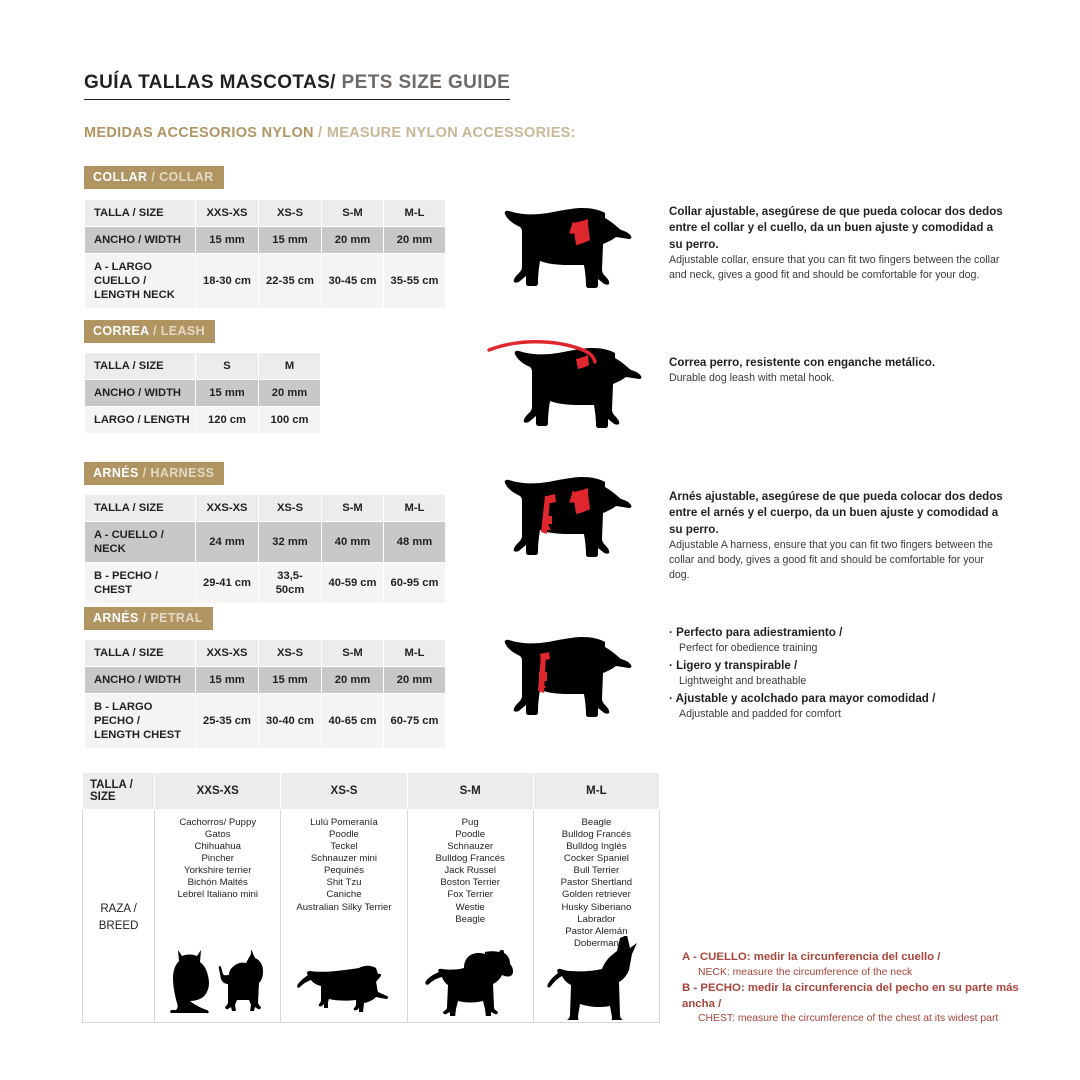 The image size is (1080, 1080). What do you see at coordinates (344, 859) in the screenshot?
I see `breed-name: Schnauzer mini` at bounding box center [344, 859].